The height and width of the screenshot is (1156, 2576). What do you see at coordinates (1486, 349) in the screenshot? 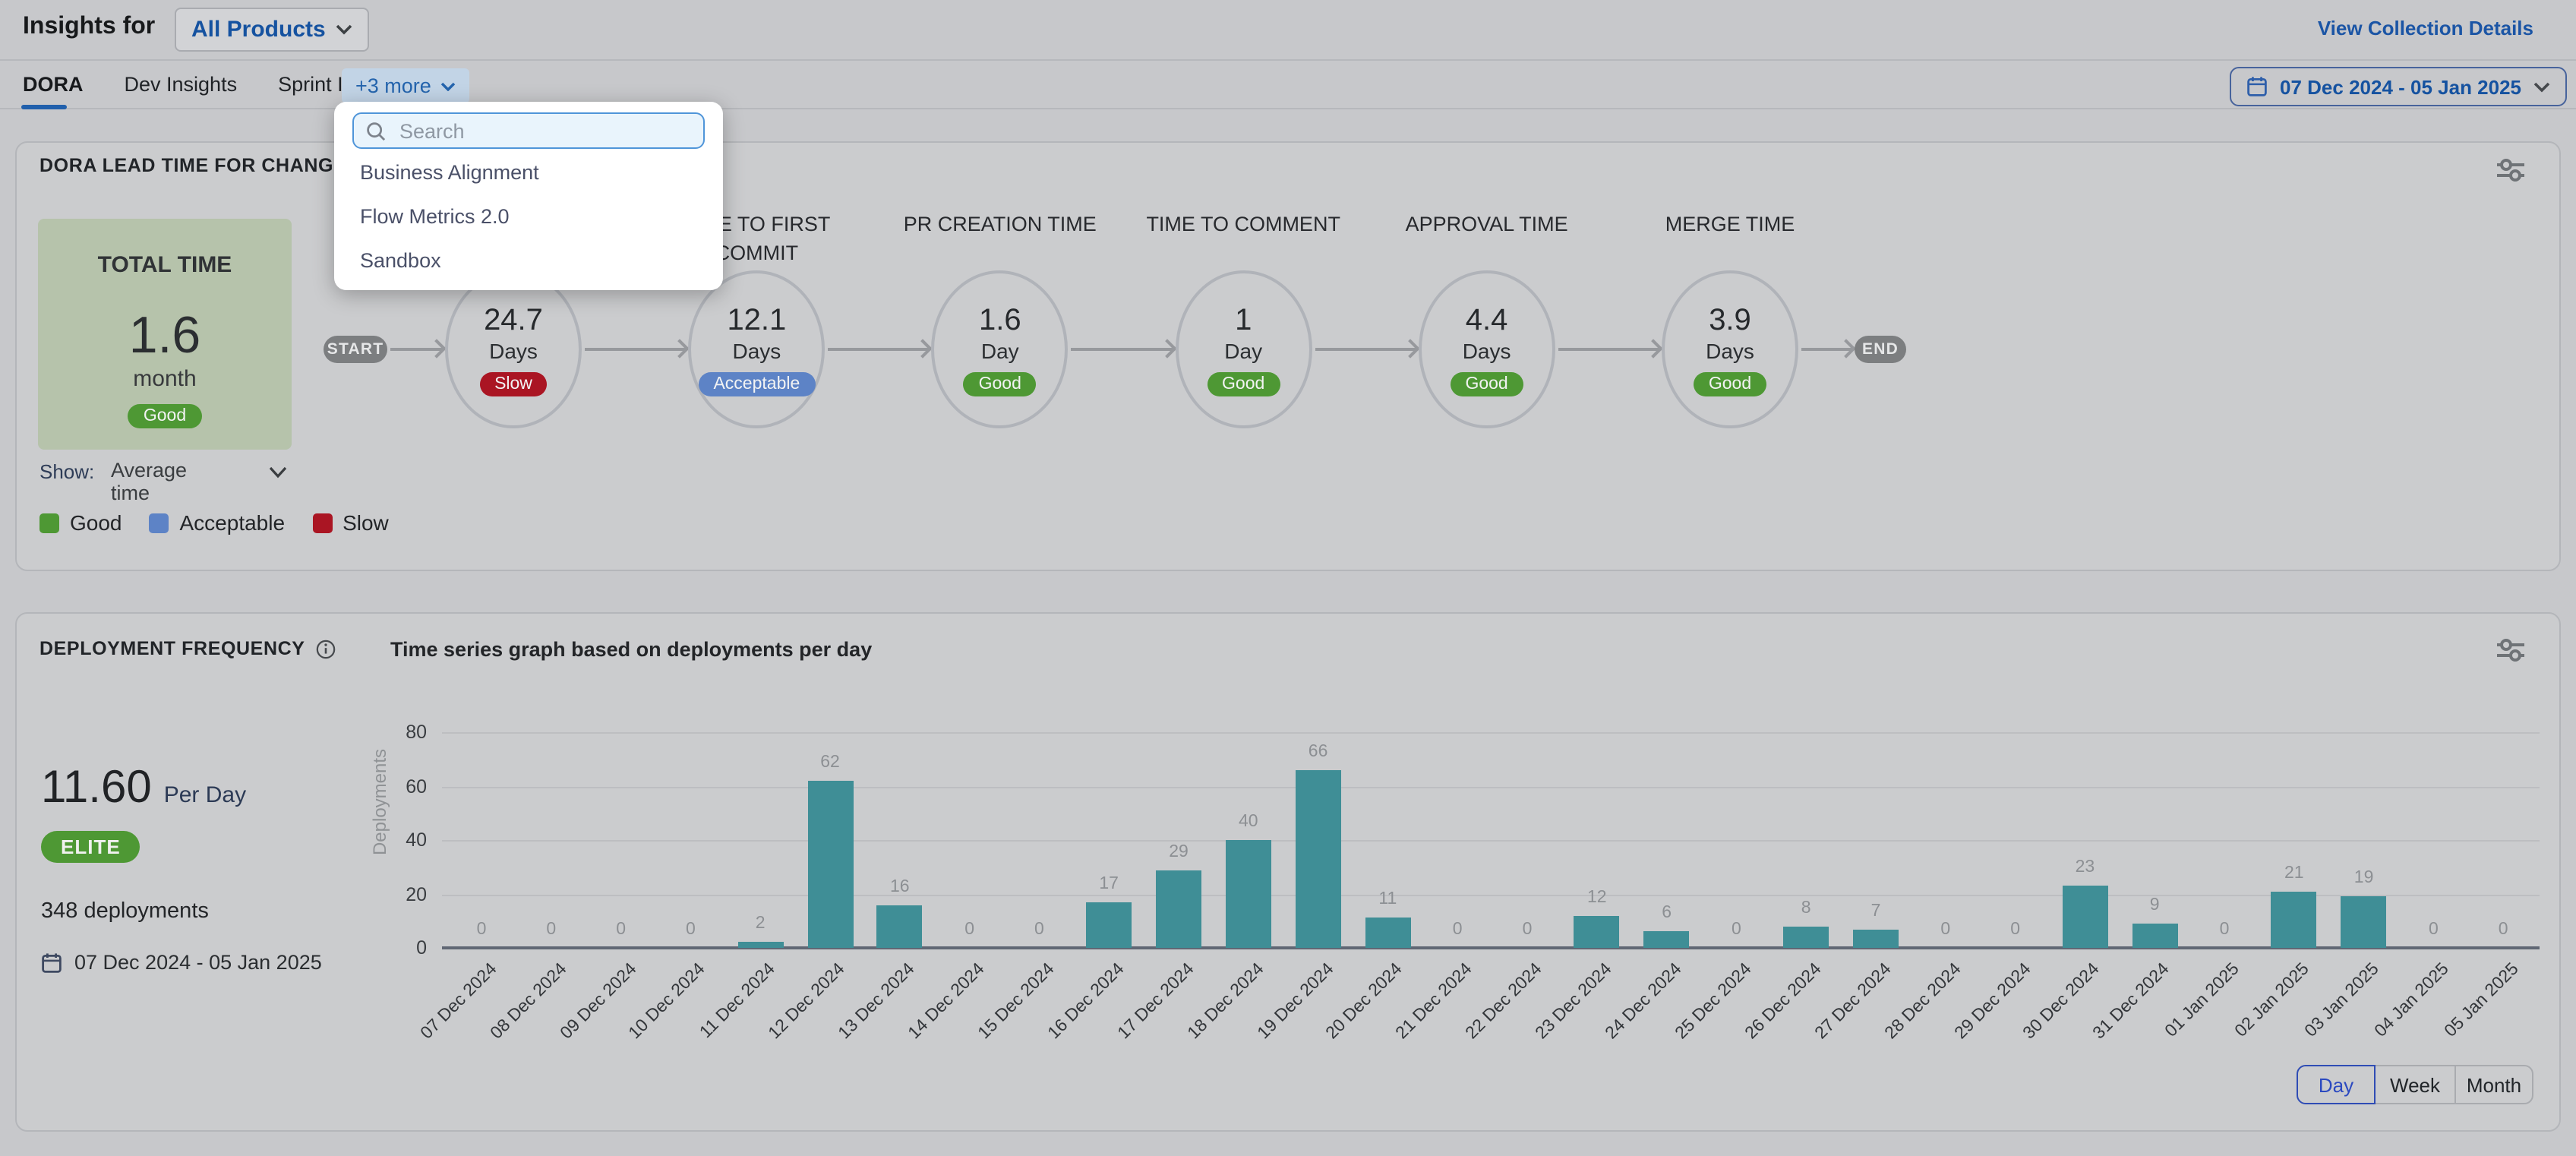
I see `pipeline-stage: 4.4 Days Good` at bounding box center [1486, 349].